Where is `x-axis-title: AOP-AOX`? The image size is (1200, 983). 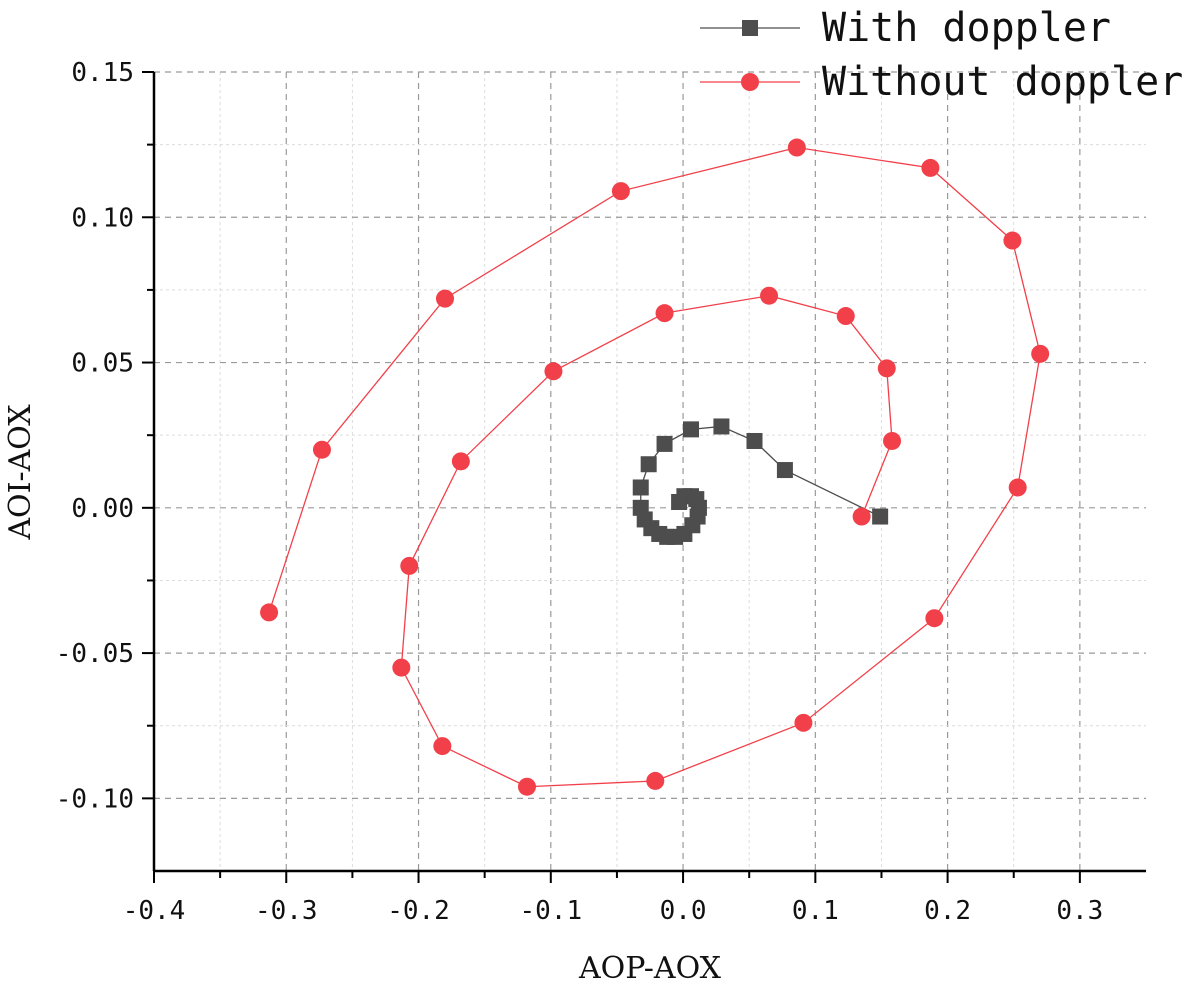 x-axis-title: AOP-AOX is located at coordinates (650, 967).